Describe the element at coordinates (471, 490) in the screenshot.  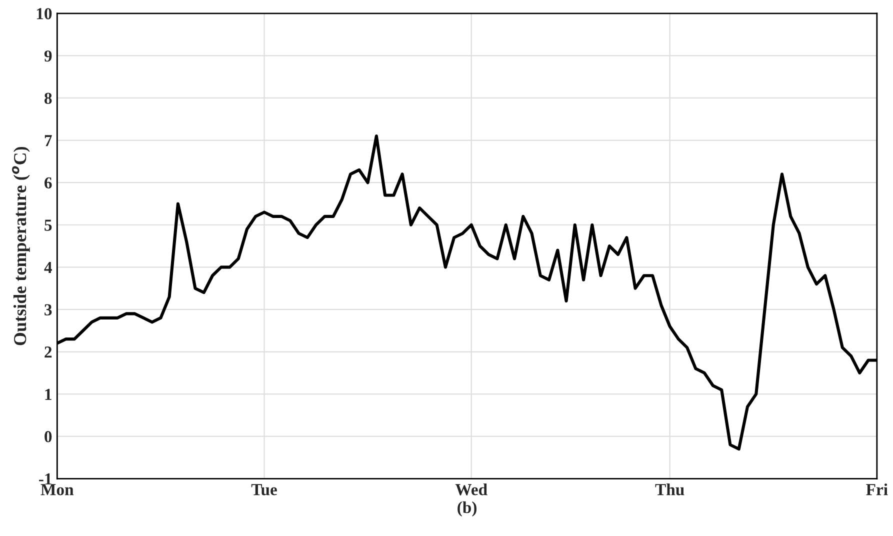
I see `x-tick-label: Wed` at that location.